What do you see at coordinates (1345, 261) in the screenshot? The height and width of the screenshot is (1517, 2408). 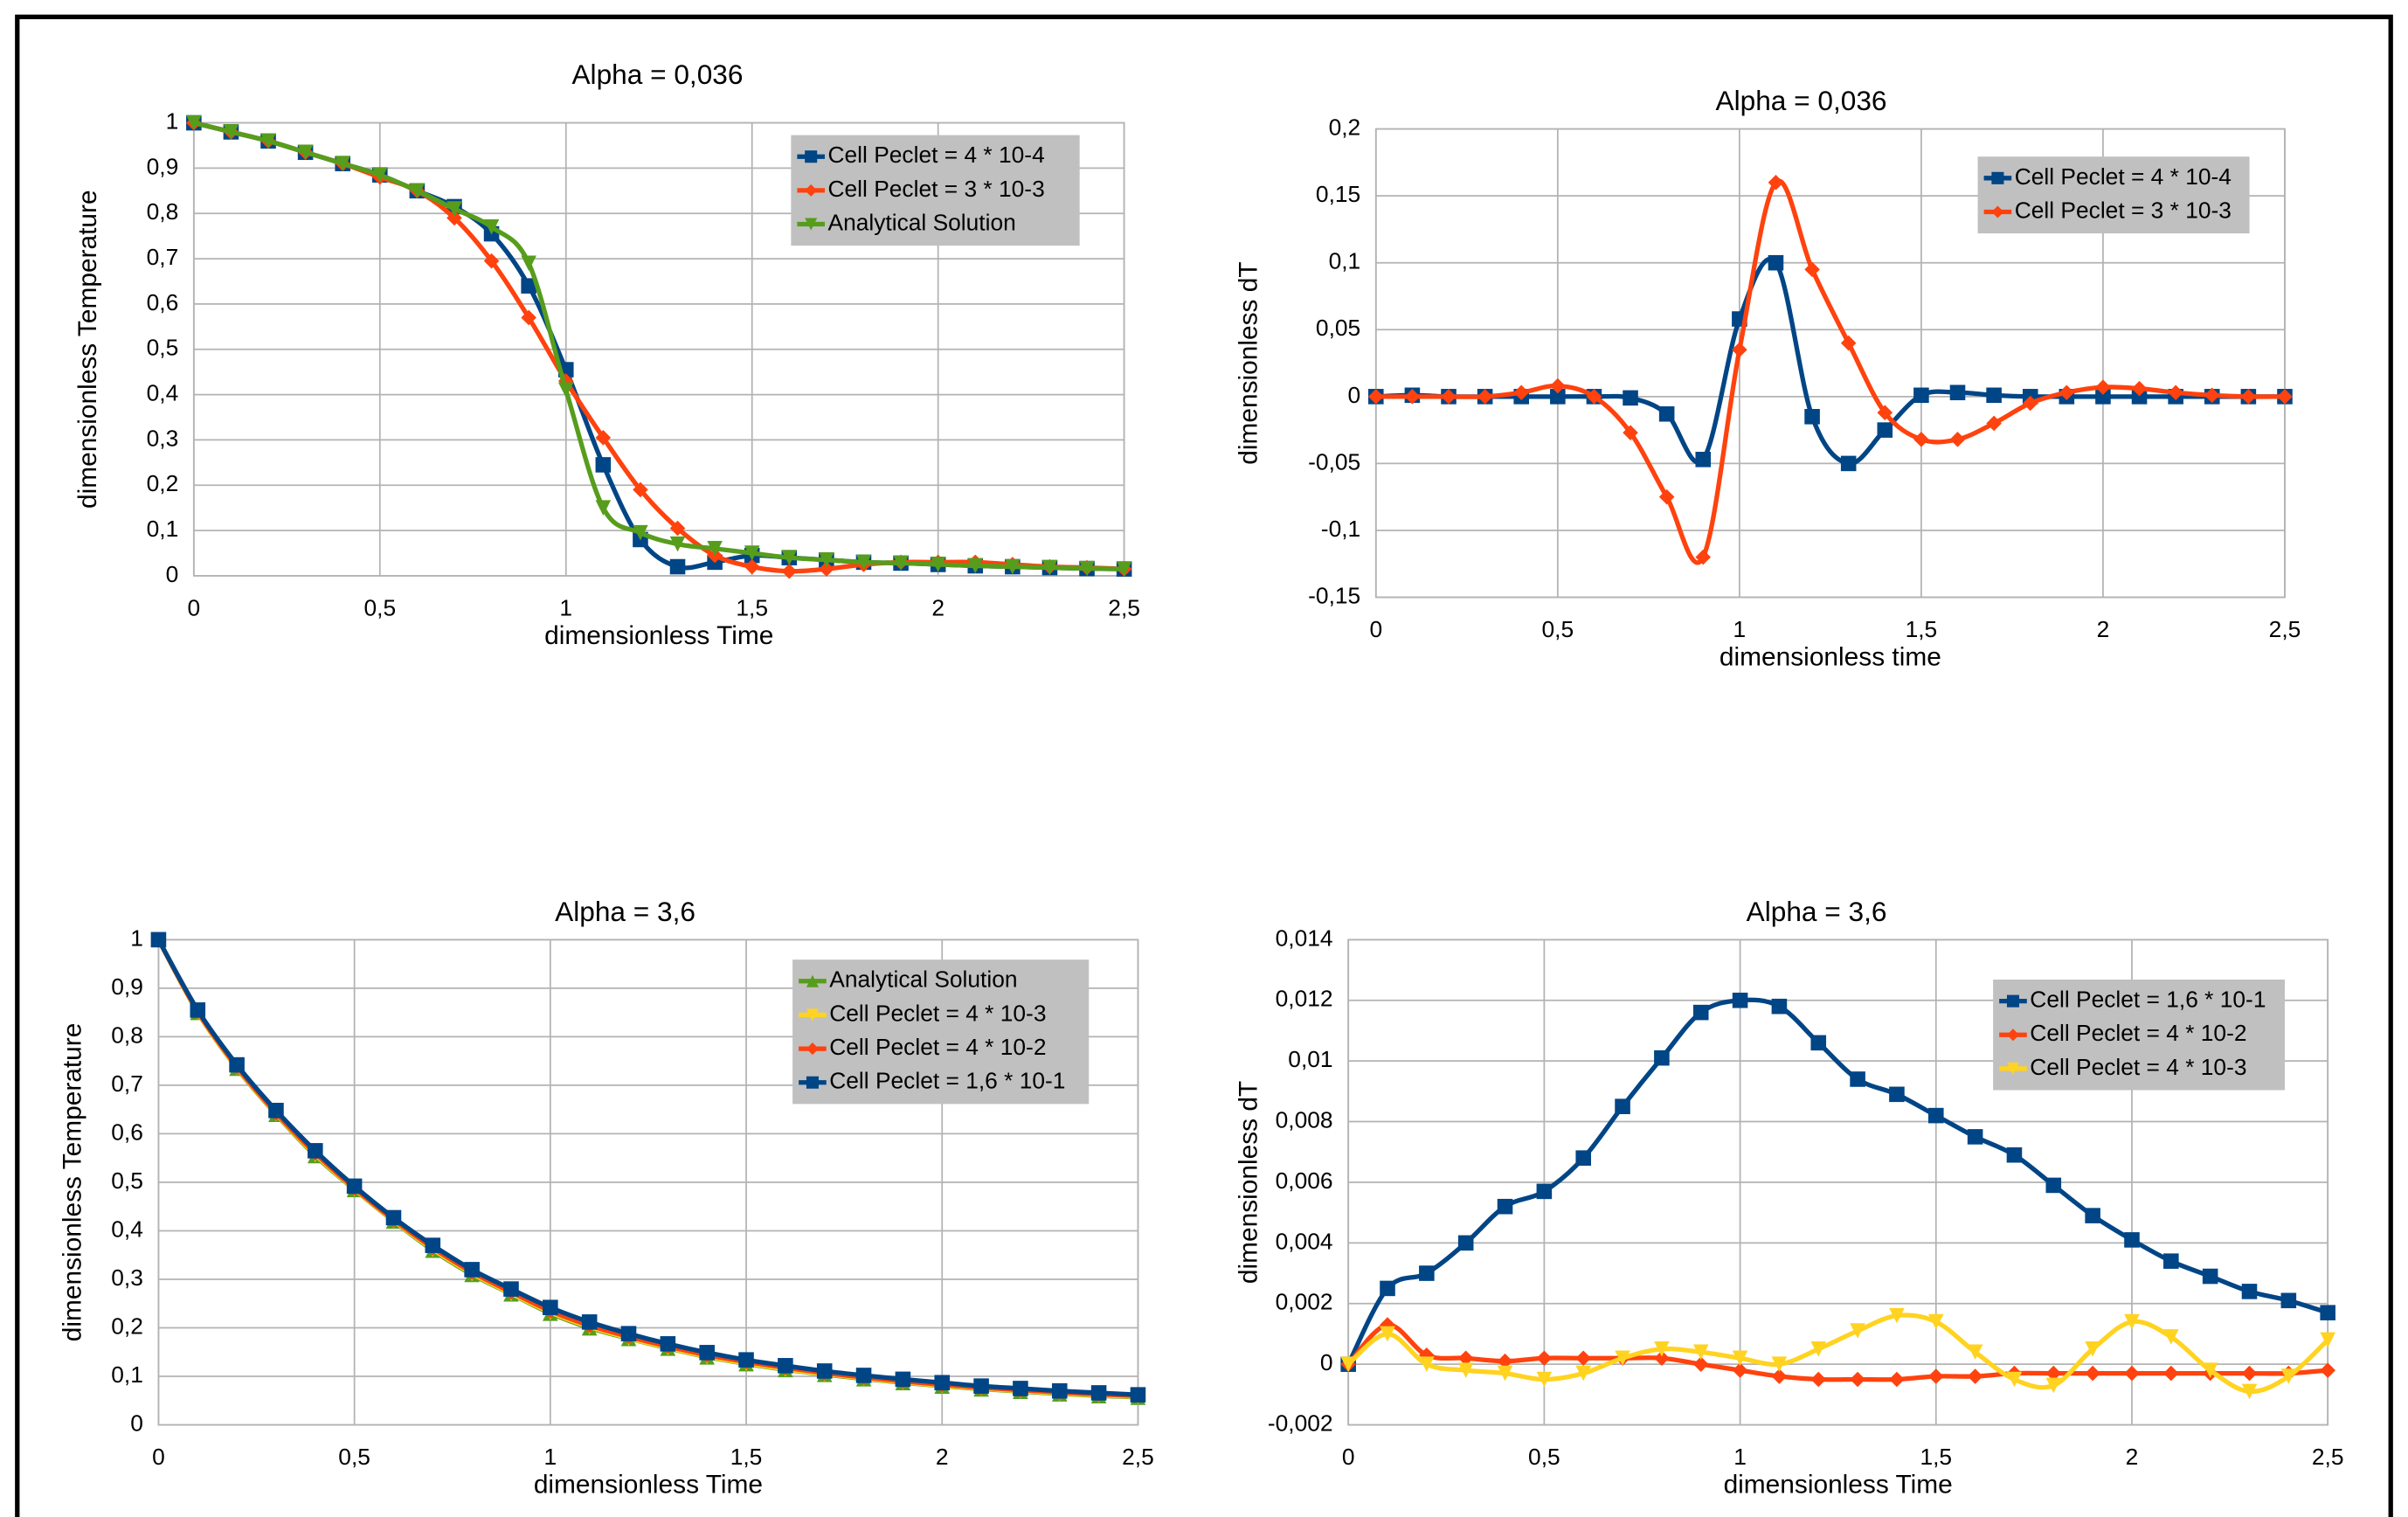 I see `y-tick-label: 0,1` at bounding box center [1345, 261].